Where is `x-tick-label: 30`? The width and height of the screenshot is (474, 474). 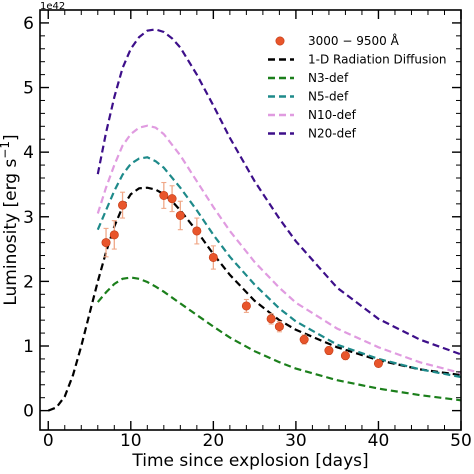
x-tick-label: 30 is located at coordinates (296, 441).